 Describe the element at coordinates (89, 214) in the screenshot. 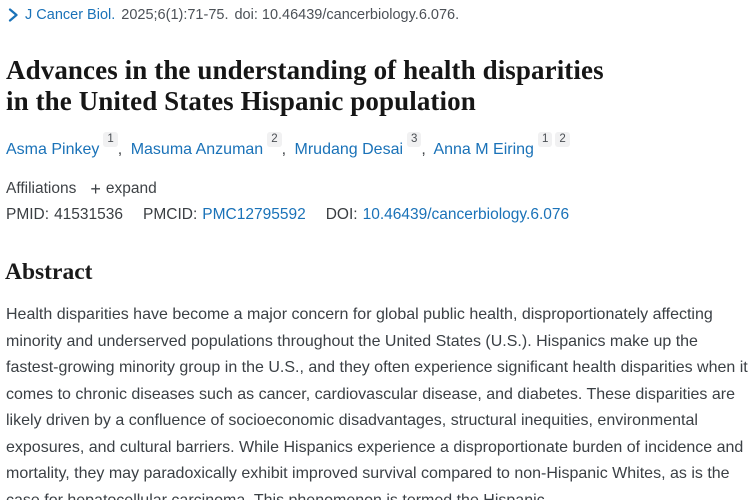

I see `pmid-value: 41531536` at that location.